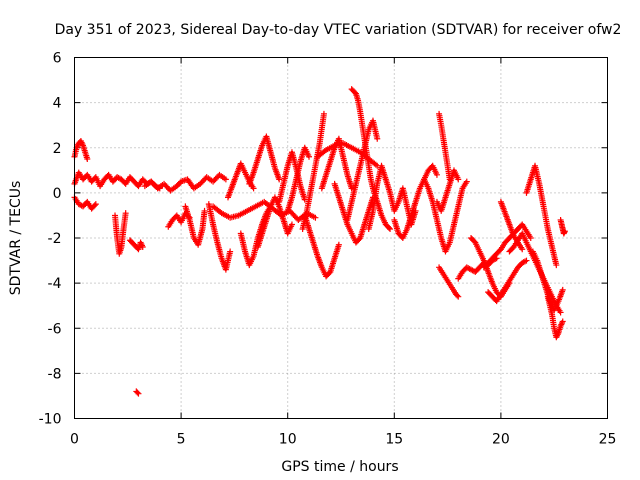 The image size is (640, 480). Describe the element at coordinates (562, 226) in the screenshot. I see `series-t39` at that location.